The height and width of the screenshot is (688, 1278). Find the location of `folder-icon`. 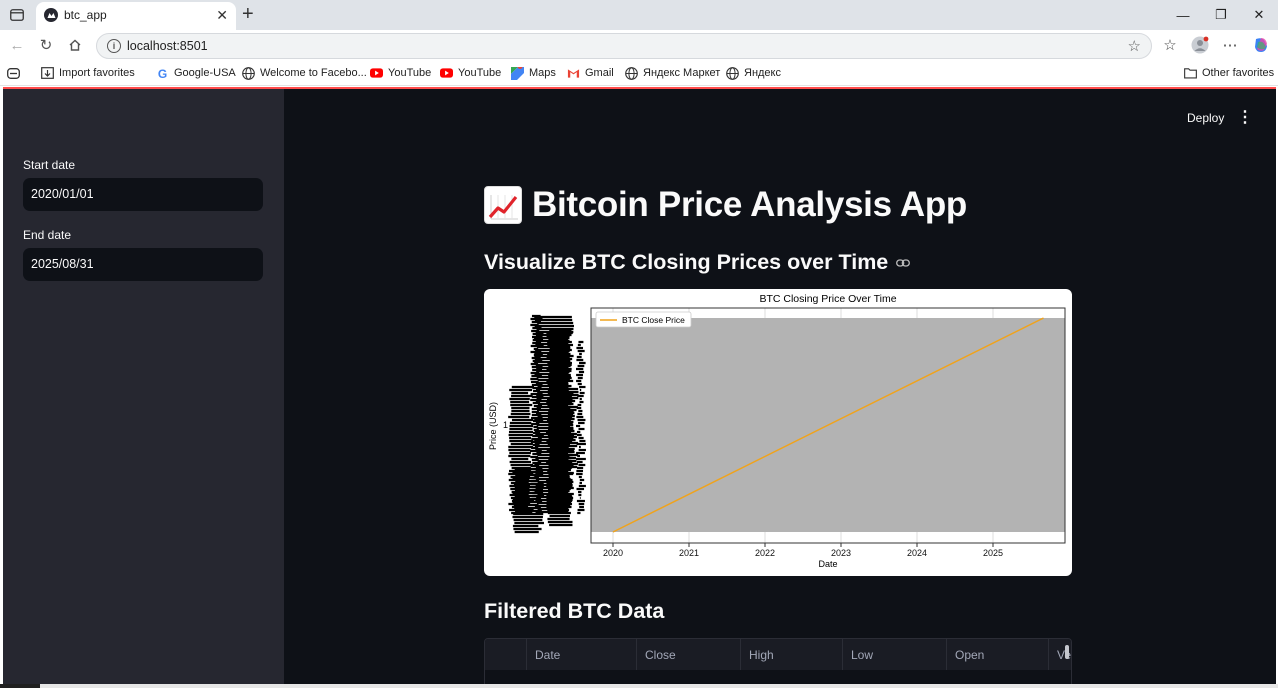

folder-icon is located at coordinates (1190, 73).